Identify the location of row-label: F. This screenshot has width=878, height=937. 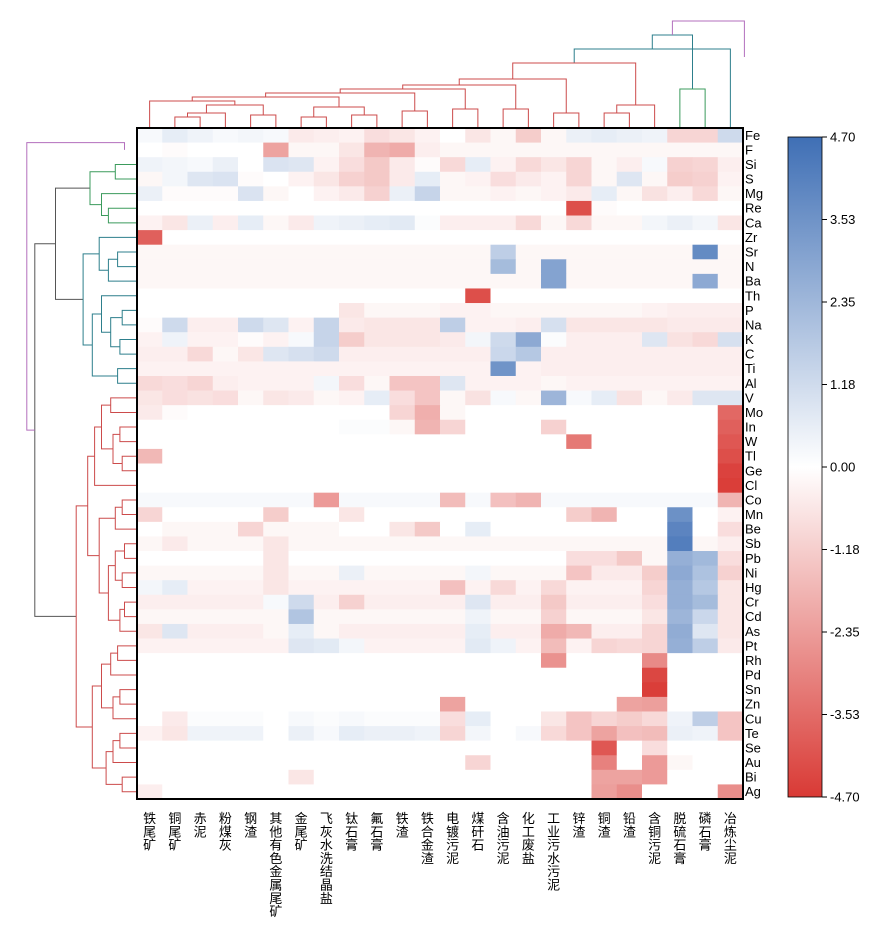
(749, 149).